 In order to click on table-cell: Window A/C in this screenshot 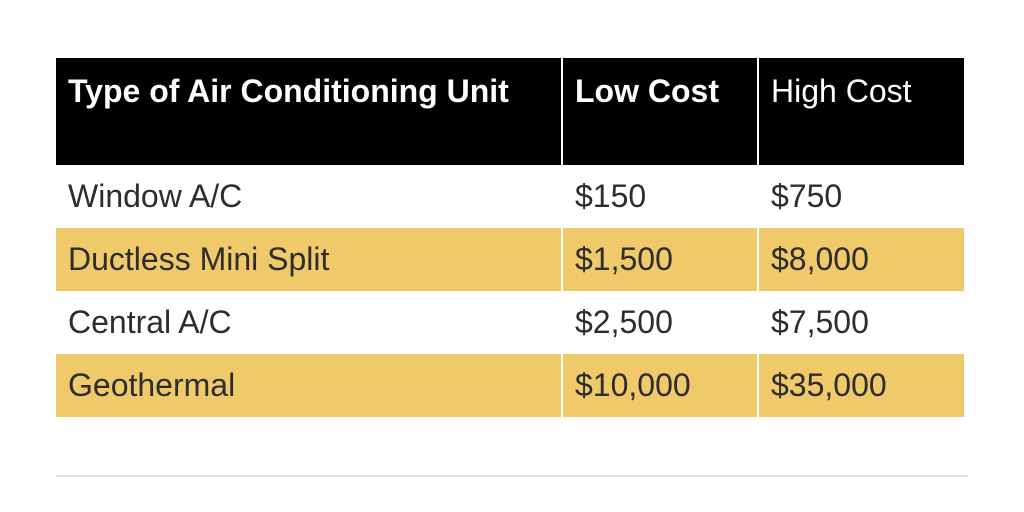, I will do `click(155, 196)`.